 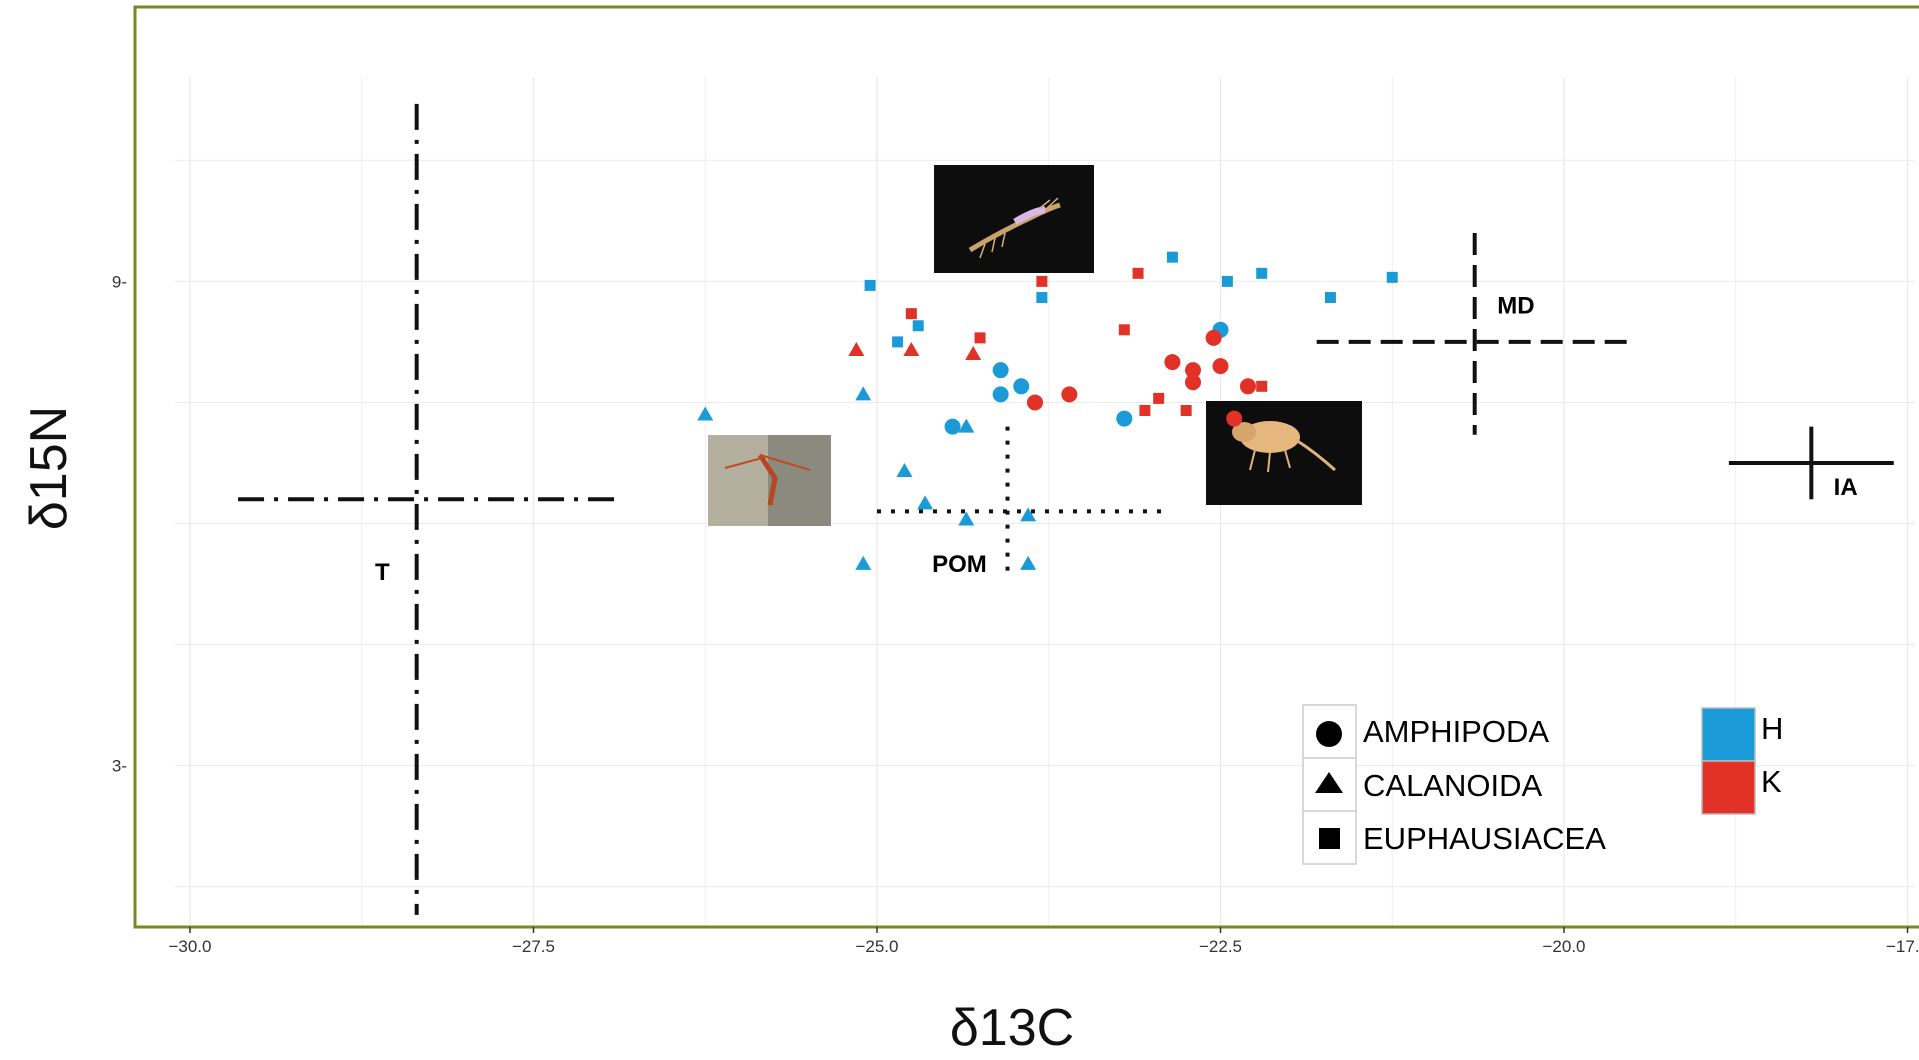 I want to click on legend-triangle-icon, so click(x=1329, y=782).